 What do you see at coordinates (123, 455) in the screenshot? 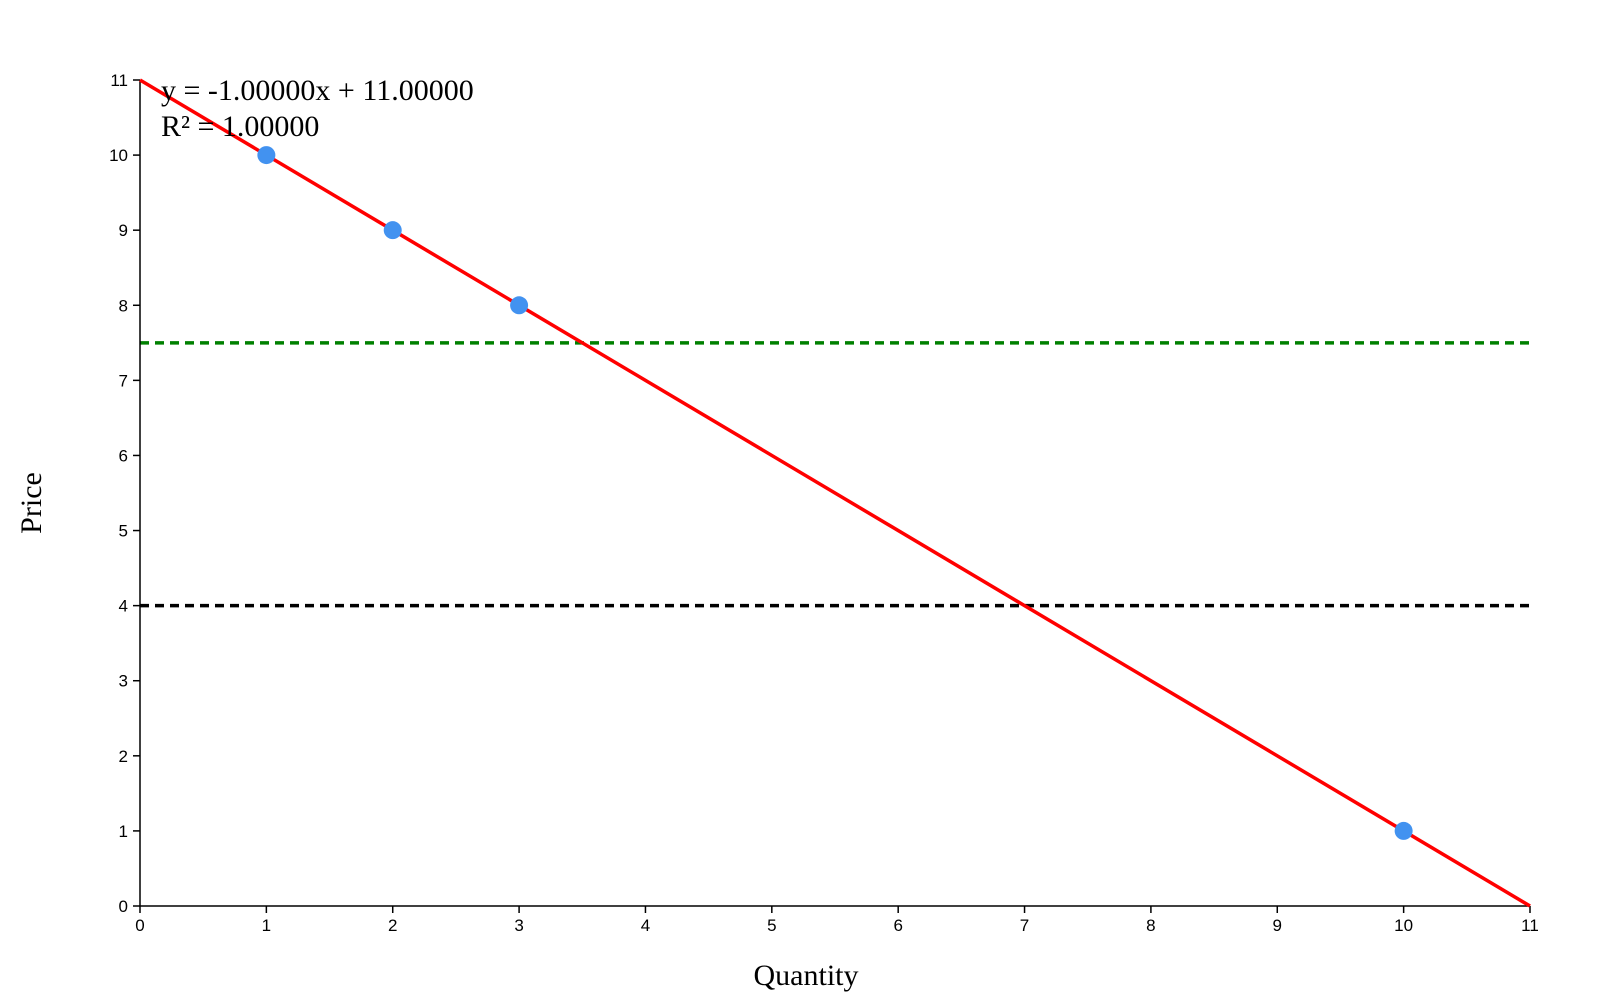
I see `y-tick-label: 6` at bounding box center [123, 455].